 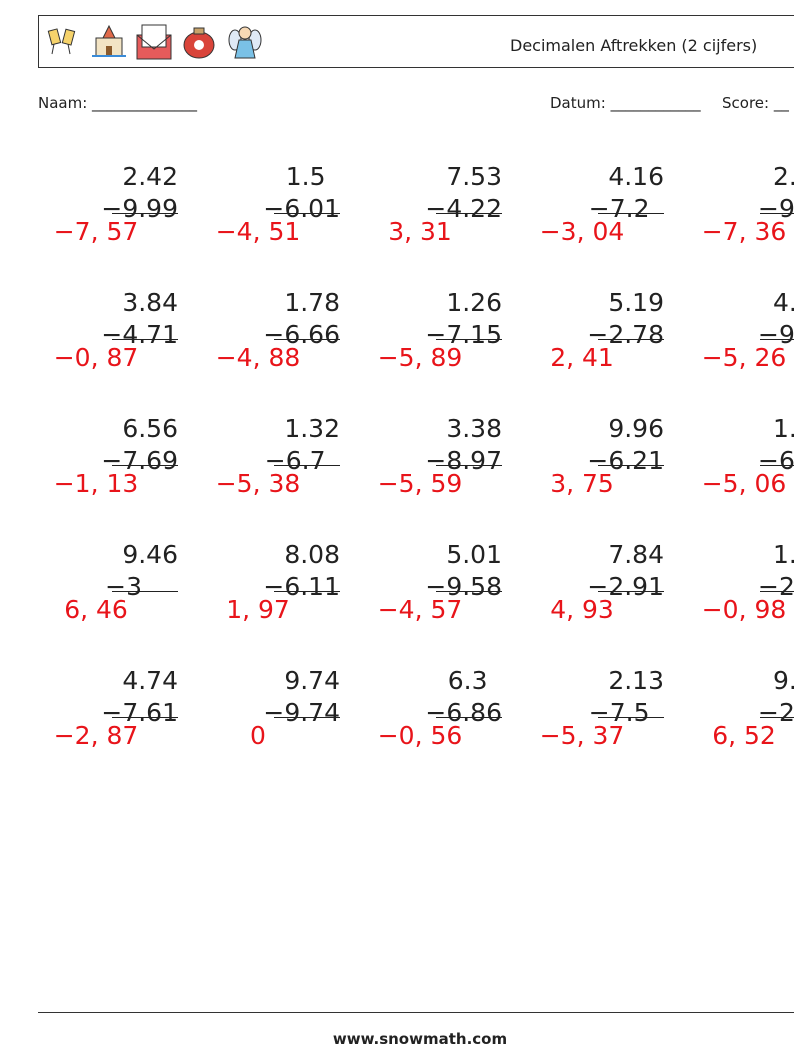 I want to click on subtrahend: −9.58, so click(x=463, y=586).